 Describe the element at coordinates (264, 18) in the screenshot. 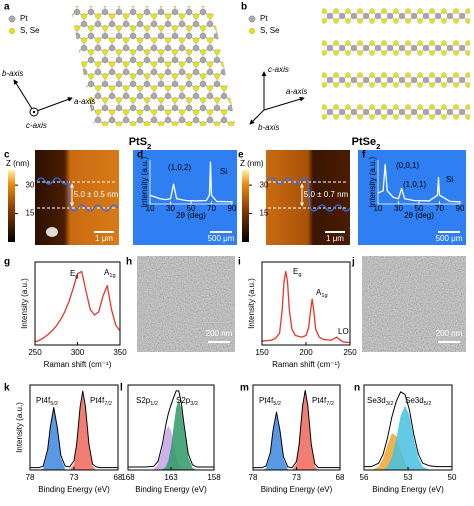

I see `legend-label: Pt` at that location.